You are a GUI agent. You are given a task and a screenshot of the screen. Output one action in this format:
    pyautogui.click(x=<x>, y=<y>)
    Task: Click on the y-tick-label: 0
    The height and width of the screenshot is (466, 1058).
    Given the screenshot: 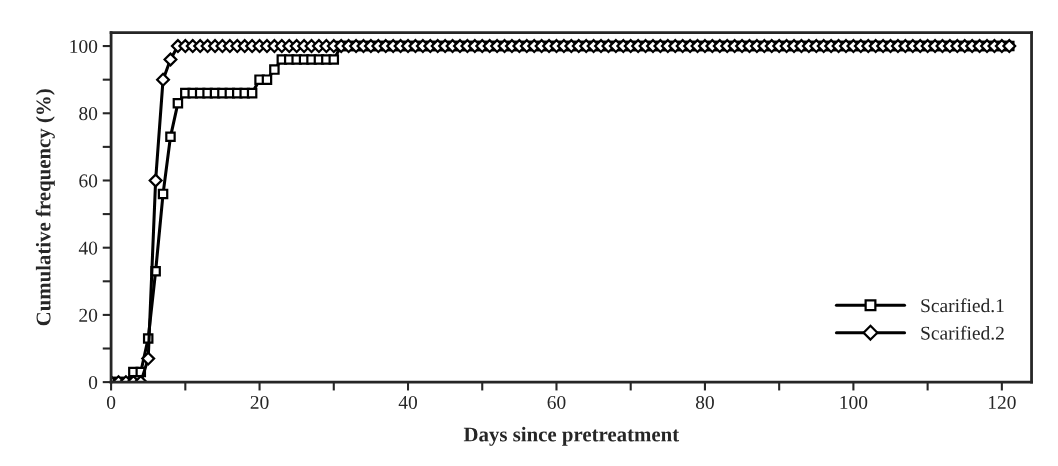 What is the action you would take?
    pyautogui.click(x=93, y=382)
    